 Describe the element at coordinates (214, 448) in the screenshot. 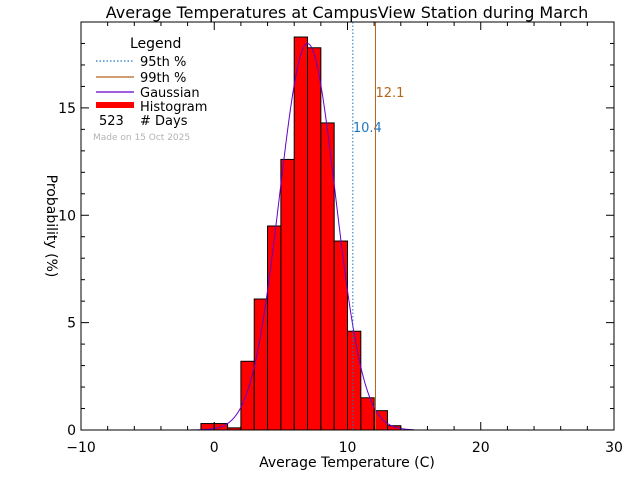

I see `x-tick-label: 0` at that location.